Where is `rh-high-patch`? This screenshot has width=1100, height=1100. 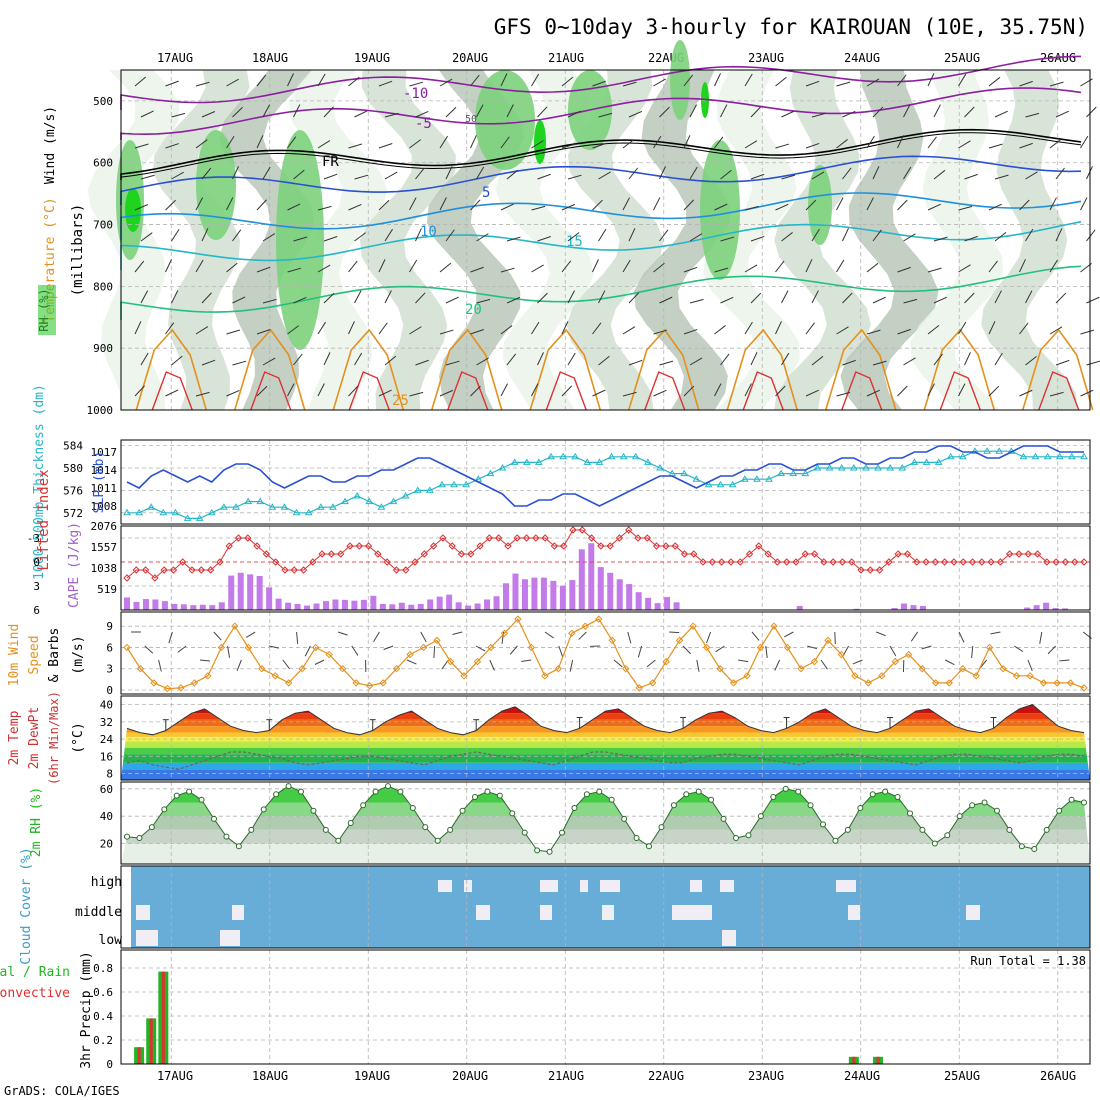
rh-high-patch is located at coordinates (680, 80).